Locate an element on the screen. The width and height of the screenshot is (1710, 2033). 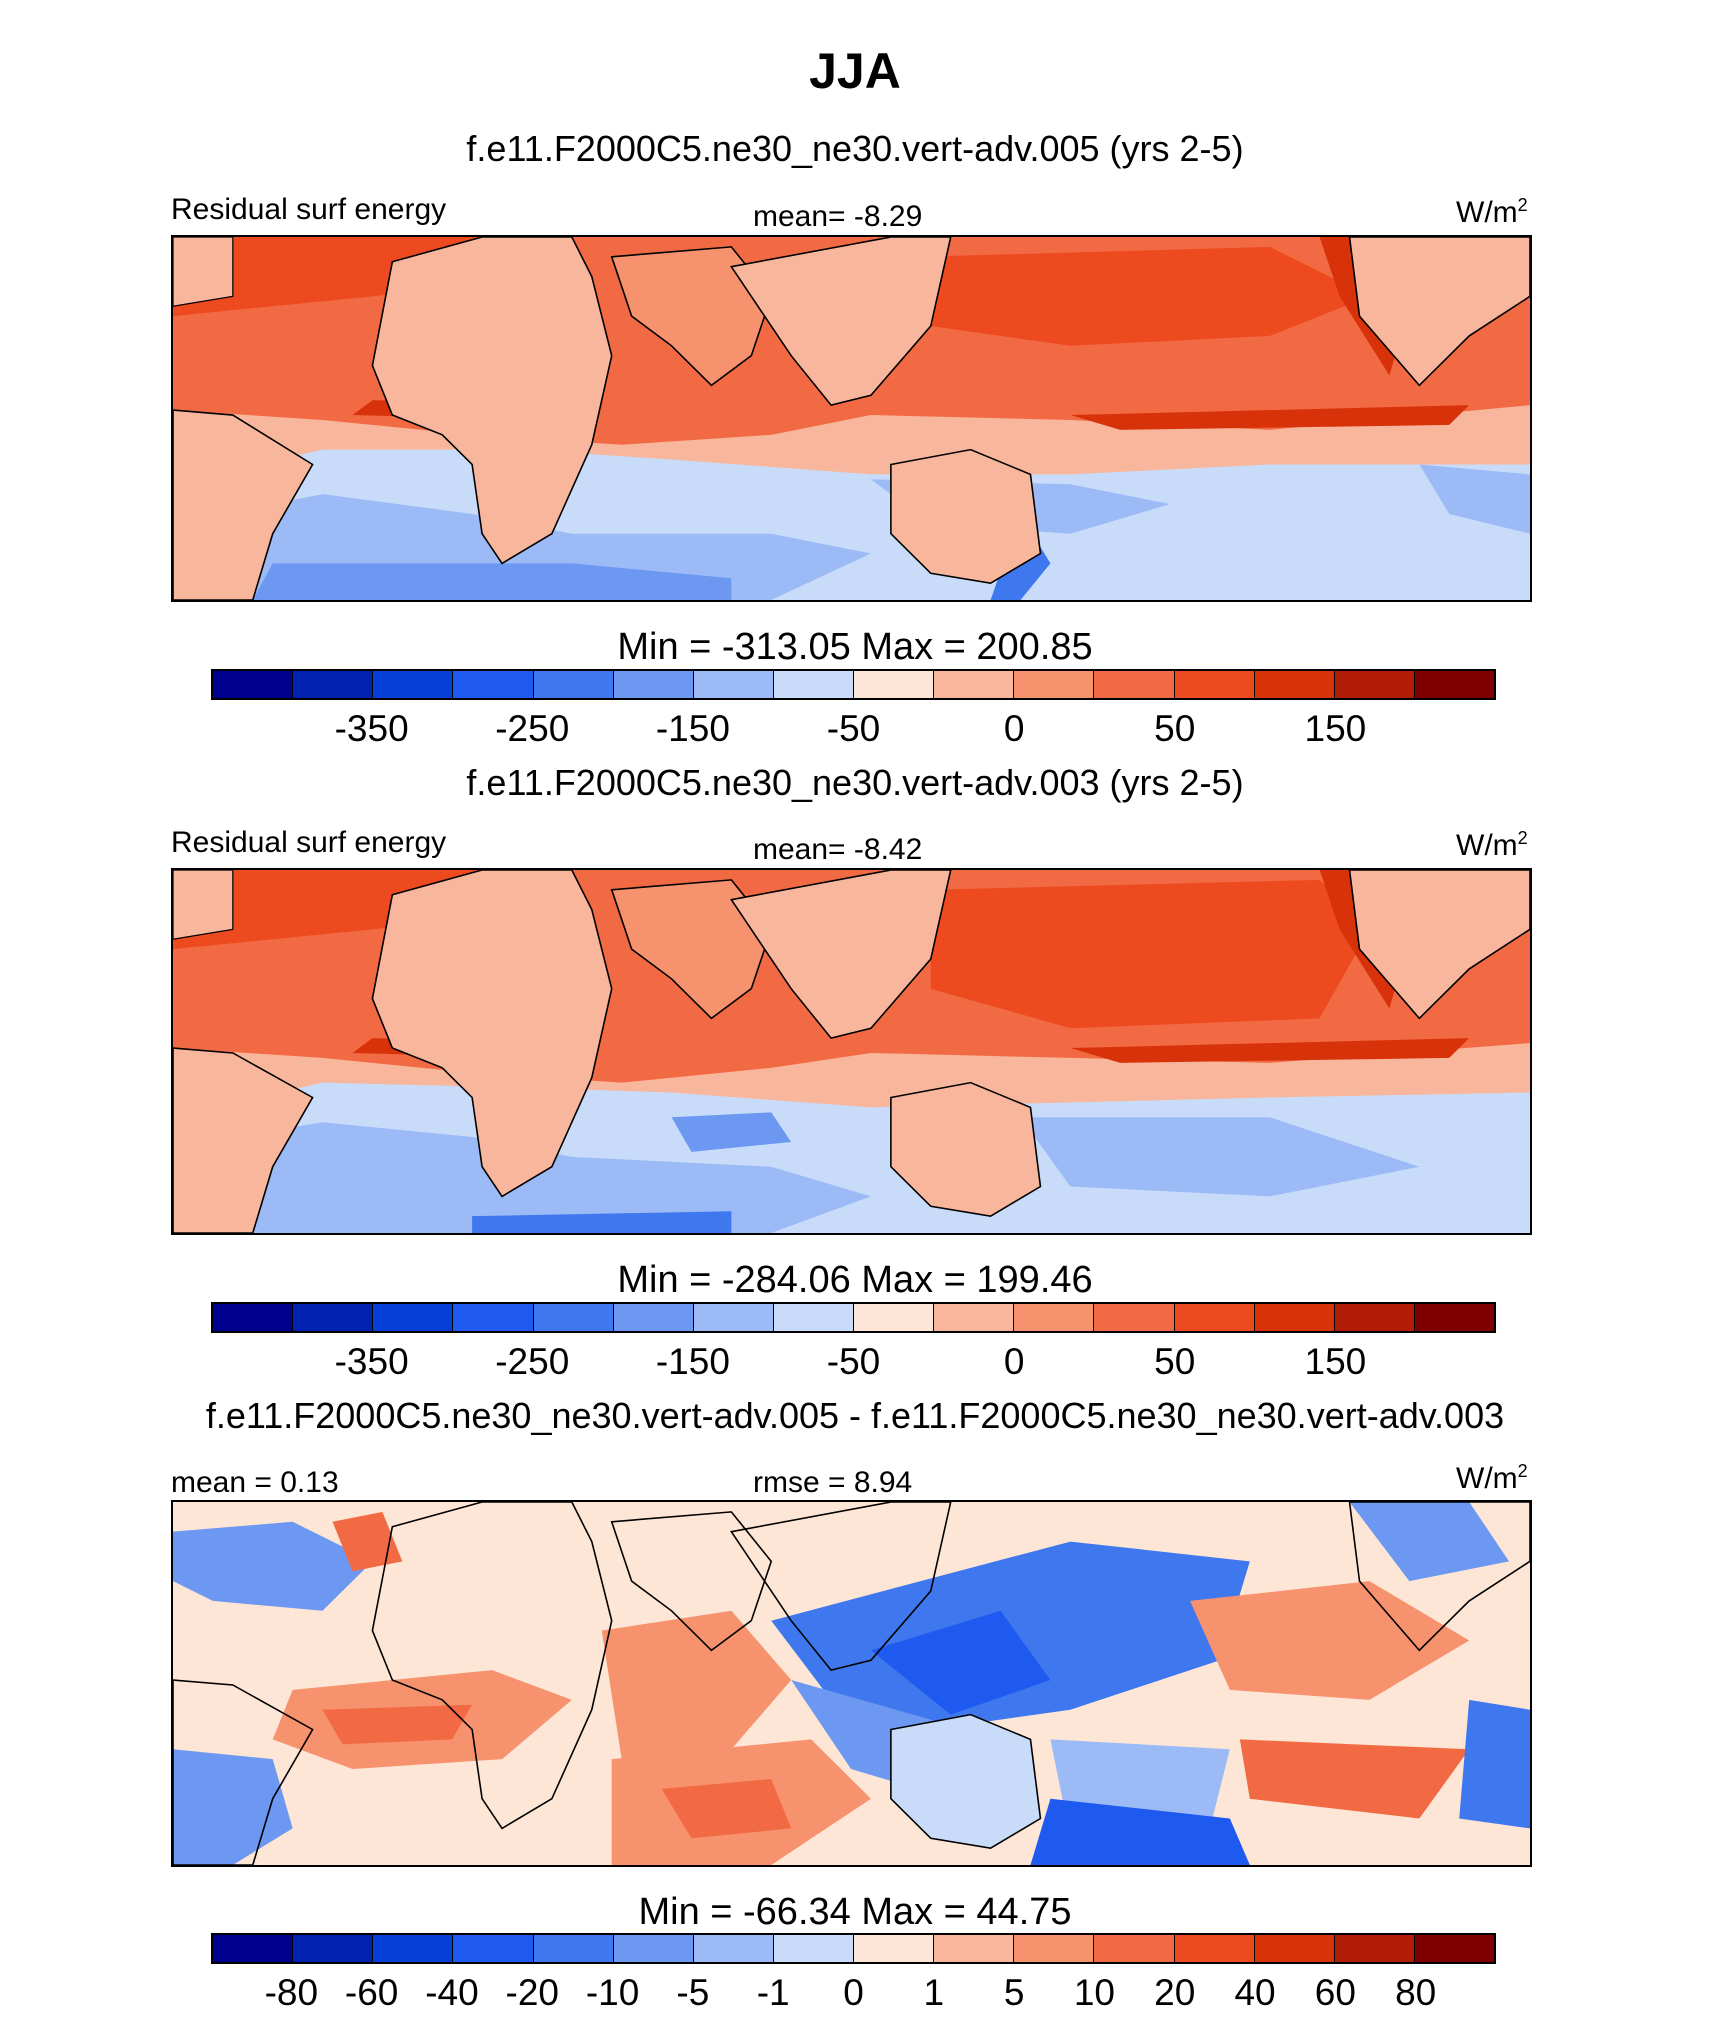
panel-1-minmax: Min = -313.05 Max = 200.85 is located at coordinates (855, 647).